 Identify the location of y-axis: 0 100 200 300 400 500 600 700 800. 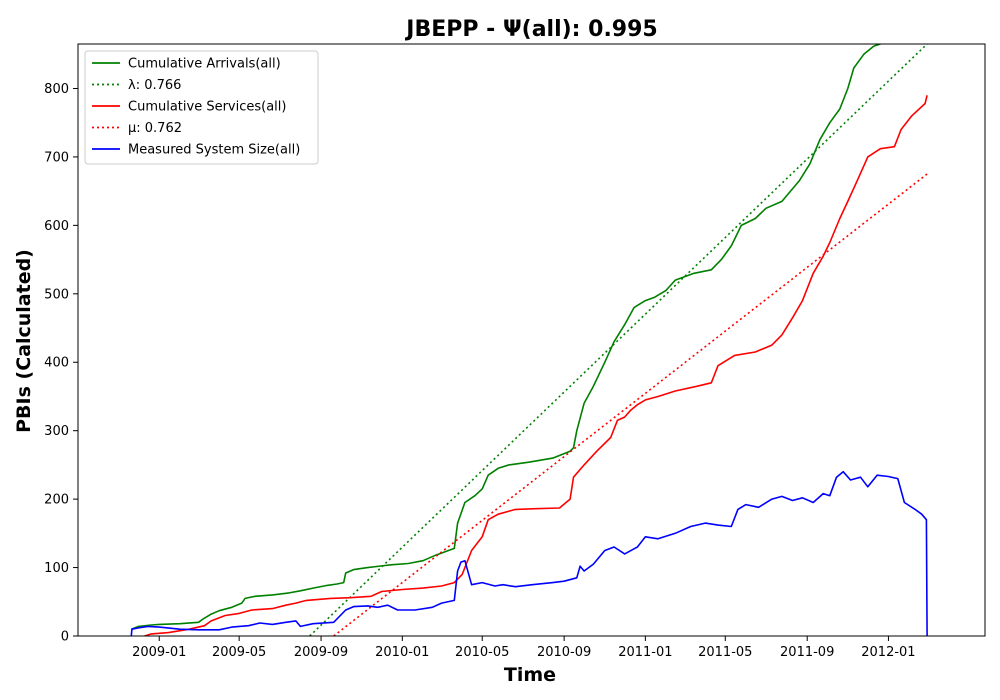
(61, 363).